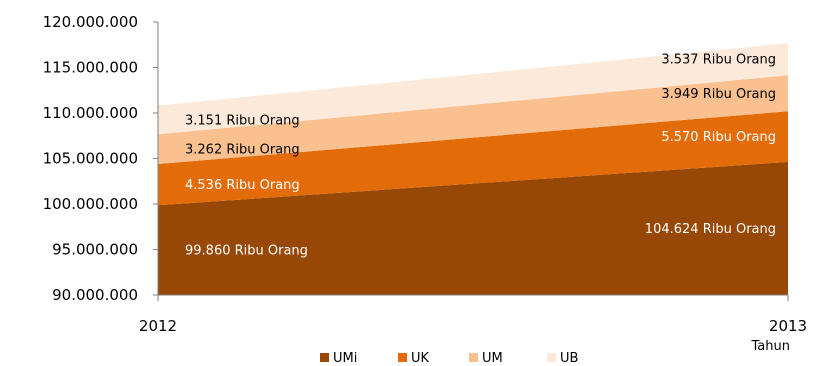 This screenshot has width=813, height=366. Describe the element at coordinates (242, 150) in the screenshot. I see `data-label-um: 3.262 Ribu Orang` at that location.